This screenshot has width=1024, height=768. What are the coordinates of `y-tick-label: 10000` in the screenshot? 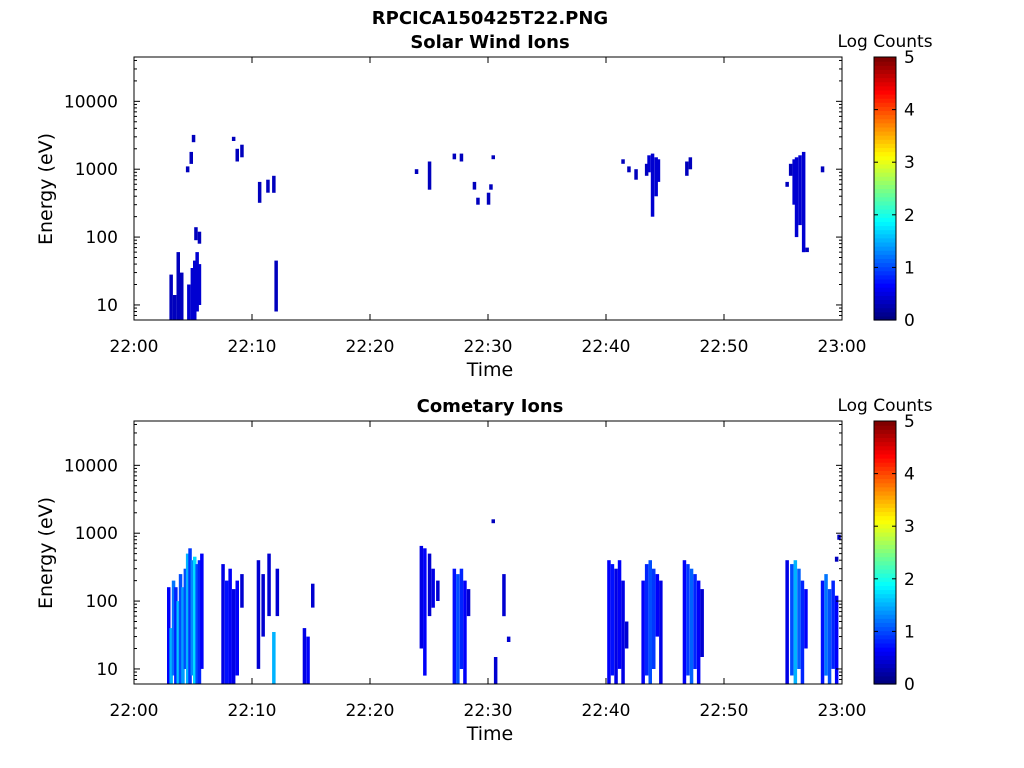 It's located at (91, 102).